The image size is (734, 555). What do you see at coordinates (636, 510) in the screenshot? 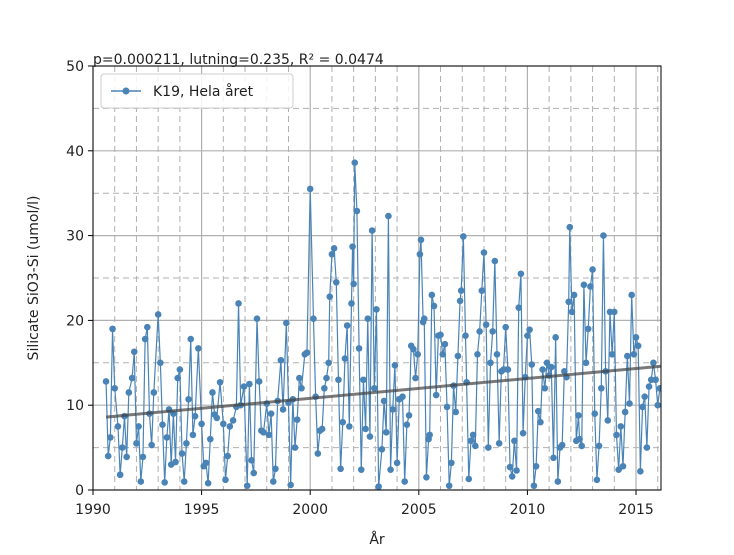
I see `x-tick-label: 2015` at bounding box center [636, 510].